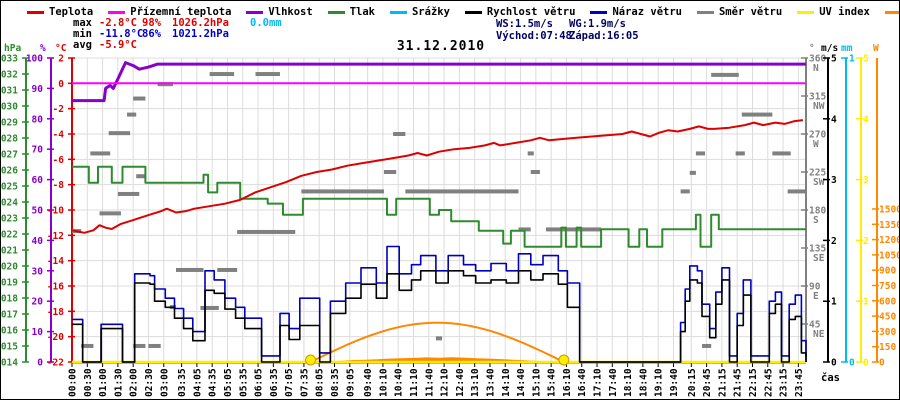 The height and width of the screenshot is (400, 900). What do you see at coordinates (320, 382) in the screenshot?
I see `axis-label: 08:05` at bounding box center [320, 382].